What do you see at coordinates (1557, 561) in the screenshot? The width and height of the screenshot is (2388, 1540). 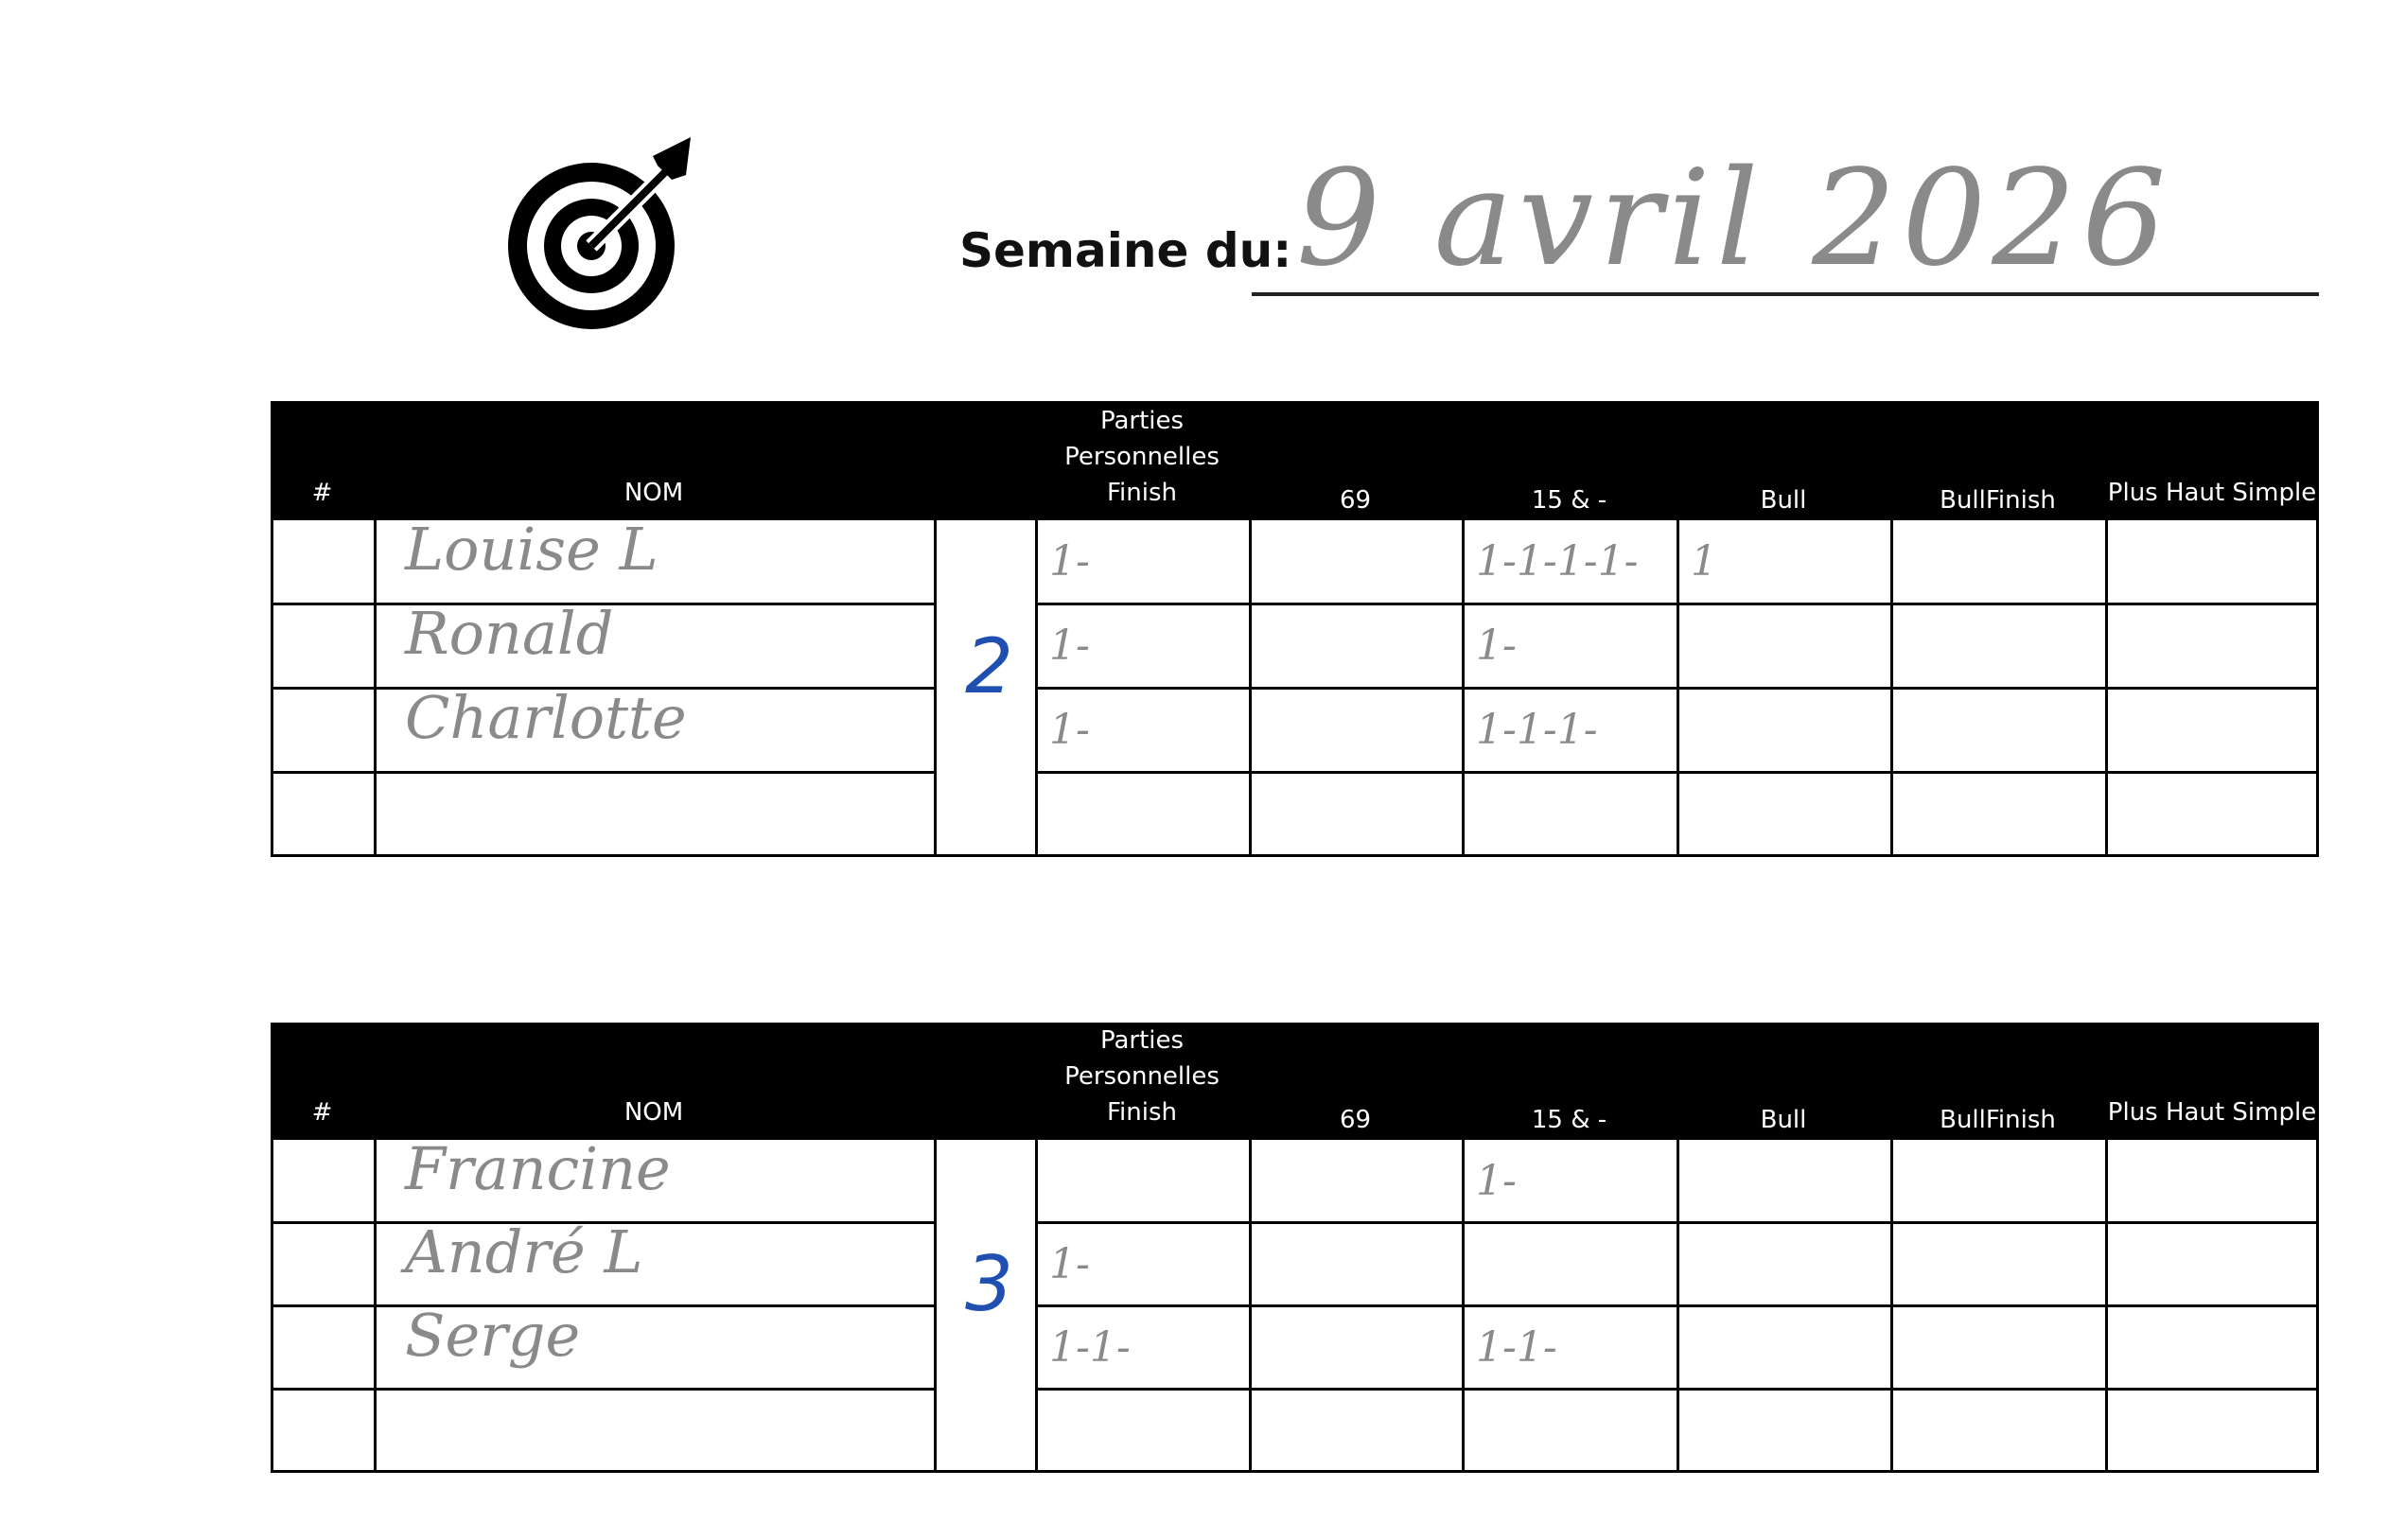 I see `cell-s15: 1-1-1-1-` at bounding box center [1557, 561].